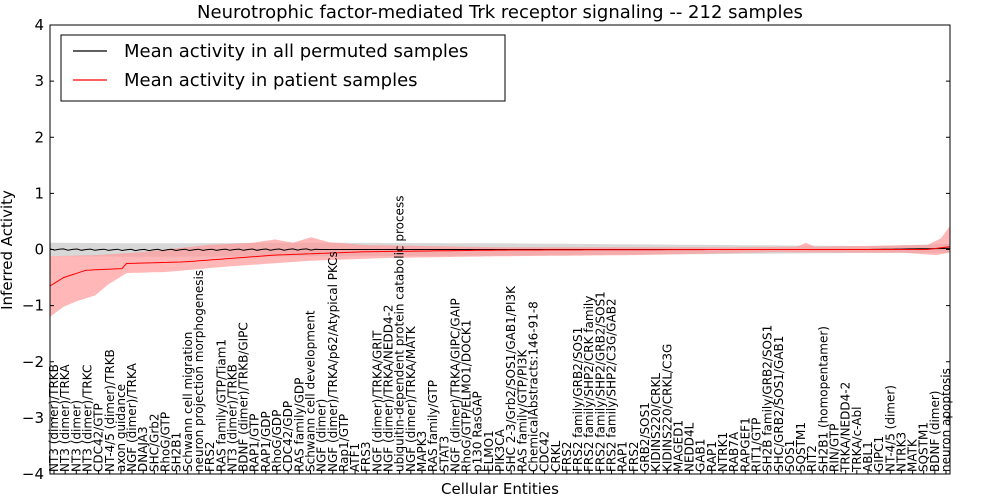 This screenshot has height=500, width=1000. Describe the element at coordinates (868, 456) in the screenshot. I see `x-tick-label: ABL1` at that location.